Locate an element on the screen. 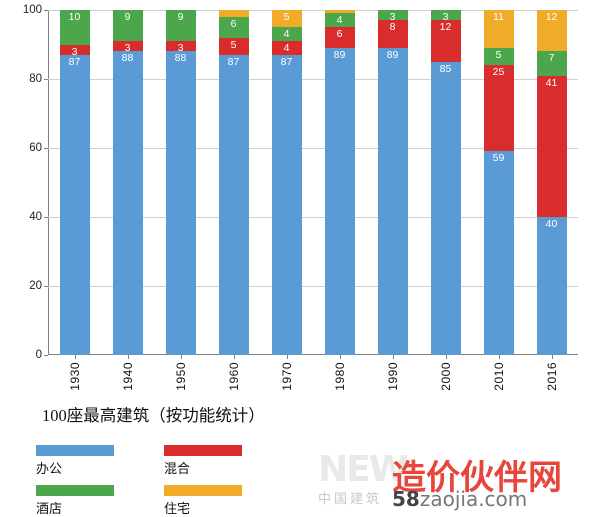 The height and width of the screenshot is (517, 600). bar-segment: 8 is located at coordinates (392, 34).